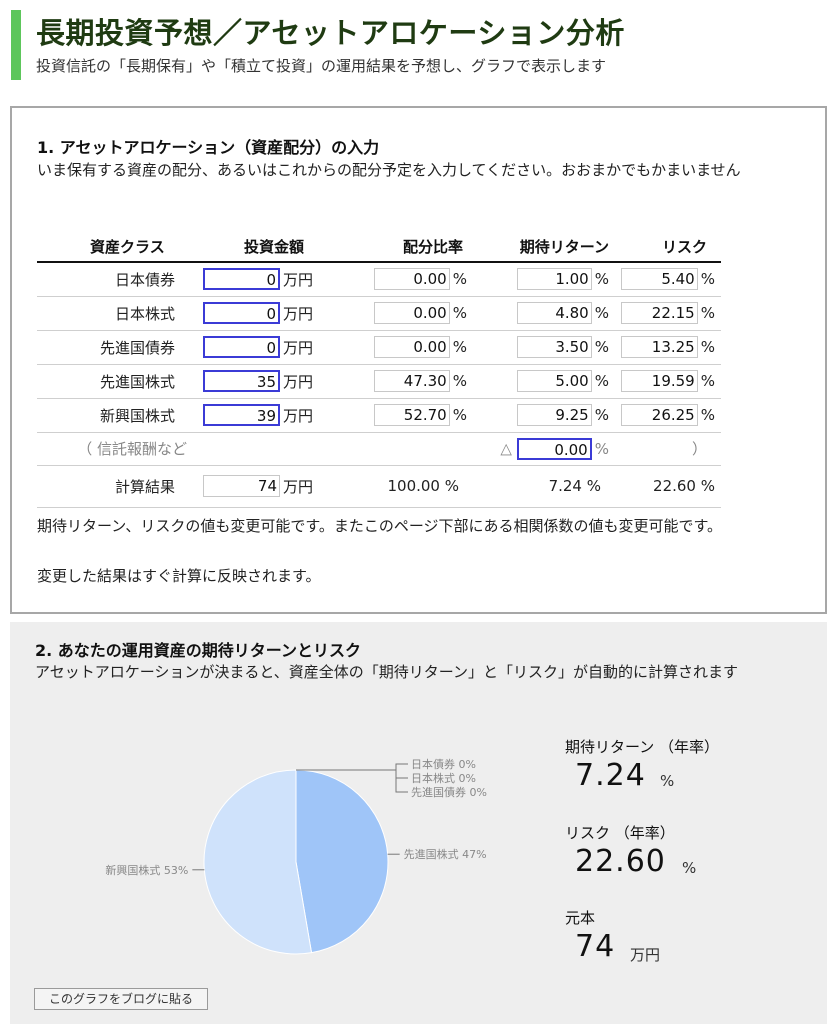 This screenshot has height=1024, width=836. What do you see at coordinates (179, 576) in the screenshot?
I see `section1-note-2: 変更した結果はすぐ計算に反映されます。` at bounding box center [179, 576].